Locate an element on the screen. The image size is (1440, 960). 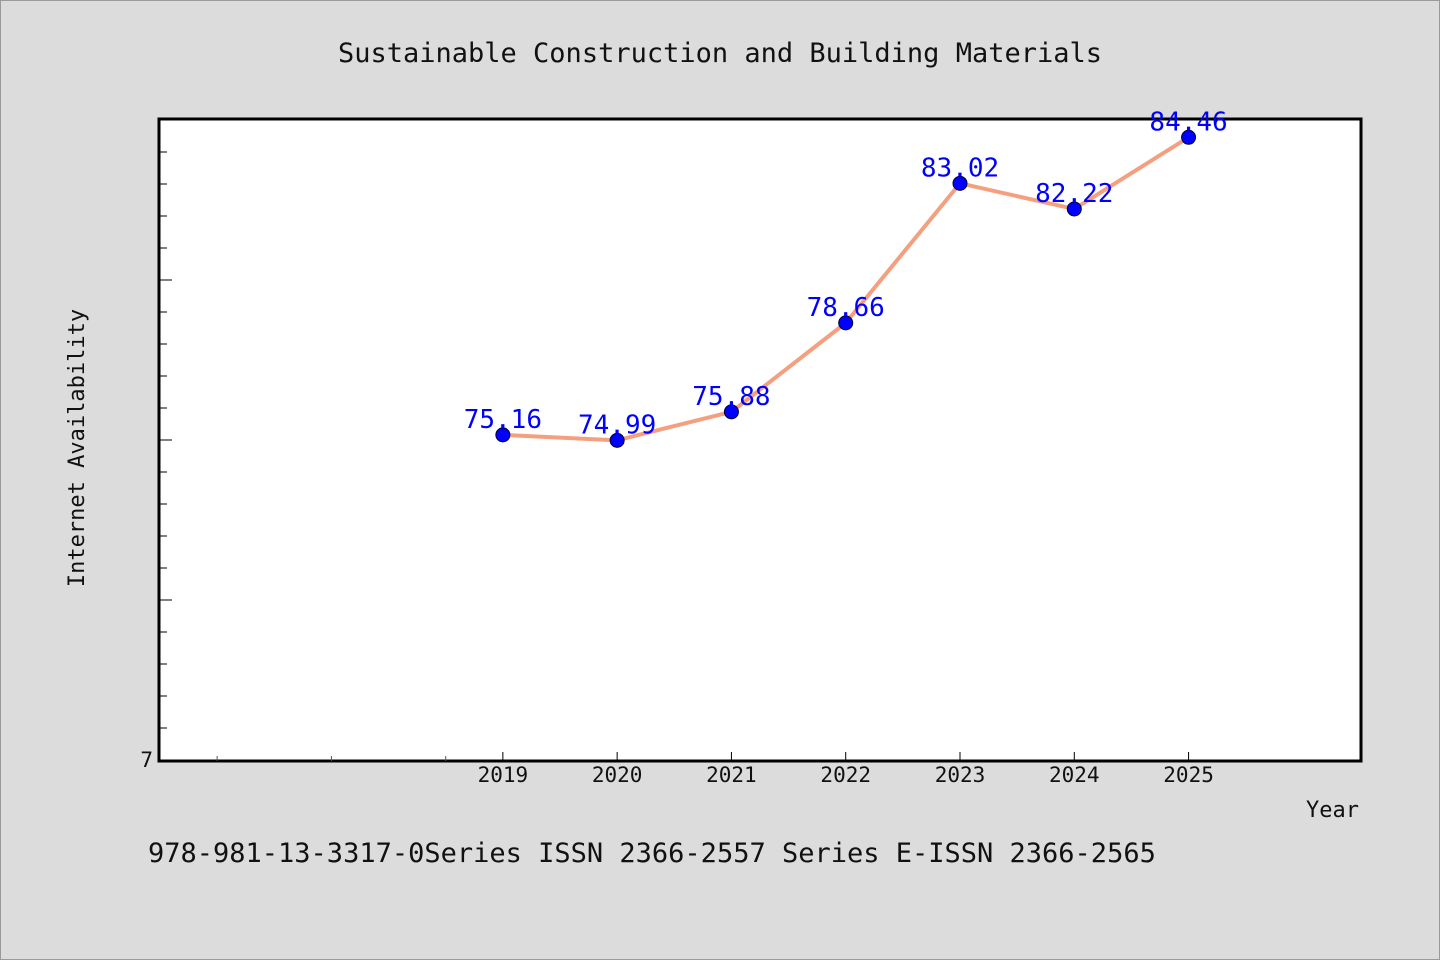
data-label: 83.02 is located at coordinates (960, 168).